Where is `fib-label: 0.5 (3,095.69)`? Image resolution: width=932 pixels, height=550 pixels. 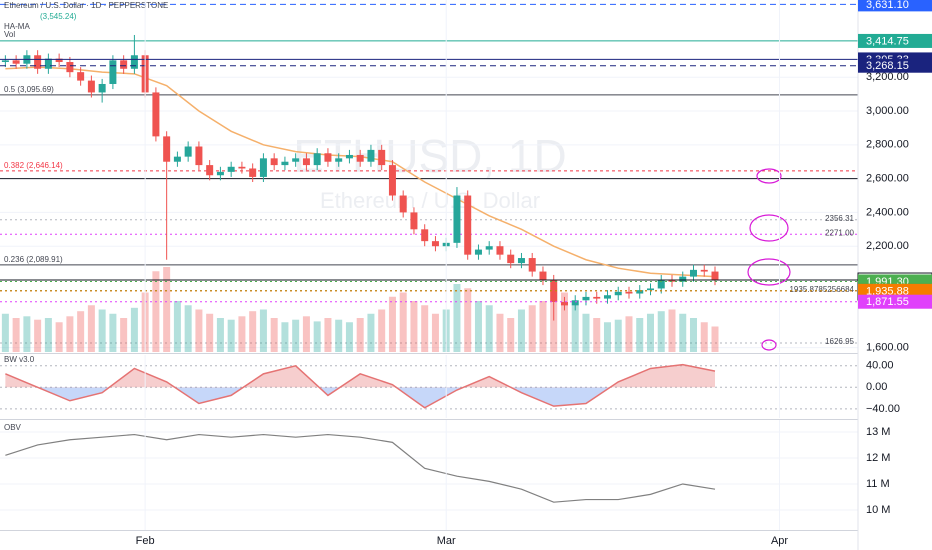
fib-label: 0.5 (3,095.69) is located at coordinates (29, 89).